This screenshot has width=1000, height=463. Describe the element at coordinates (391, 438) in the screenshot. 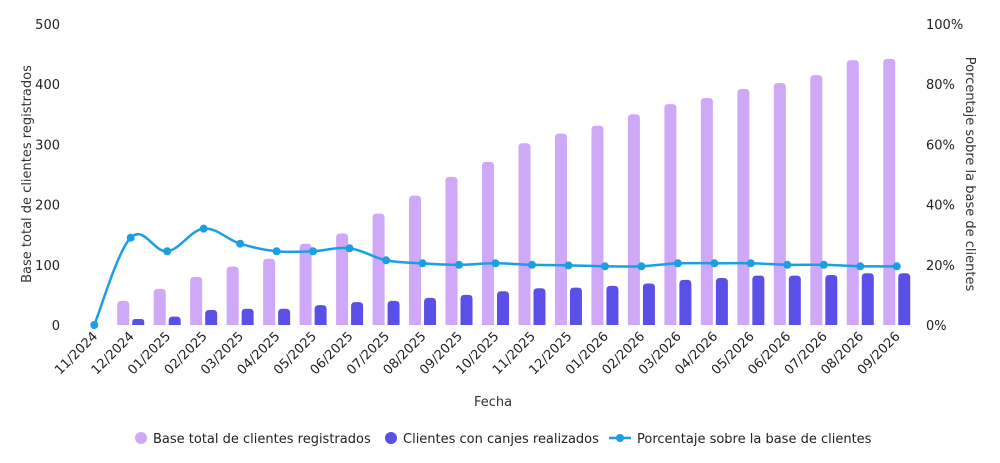

I see `legend-swatch-canjes` at that location.